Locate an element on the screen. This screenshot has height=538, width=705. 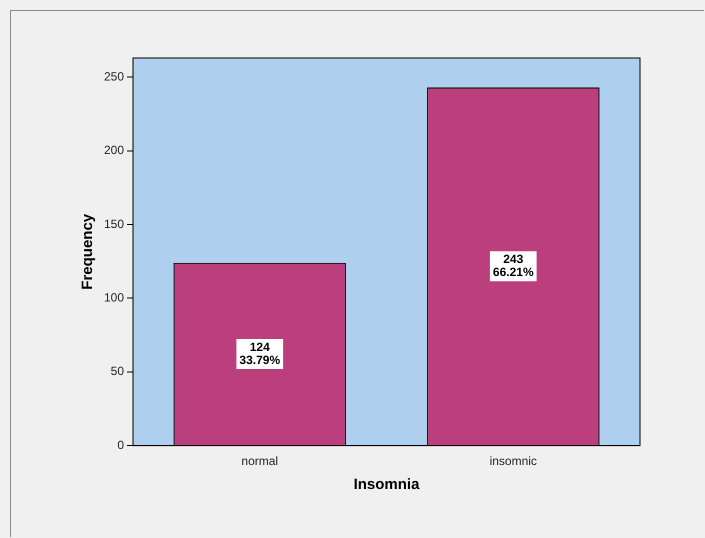
y-tick-label: 0 is located at coordinates (120, 445).